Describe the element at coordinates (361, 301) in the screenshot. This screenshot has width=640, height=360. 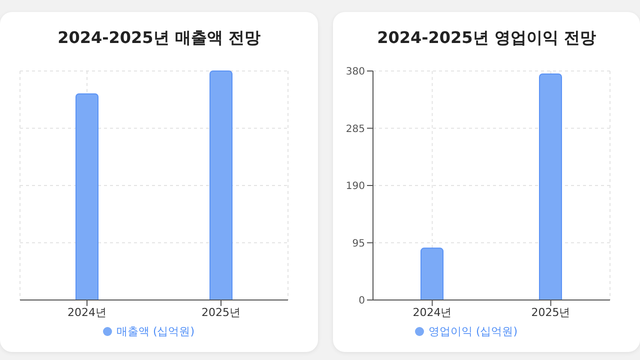
I see `y-tick-label: 0` at that location.